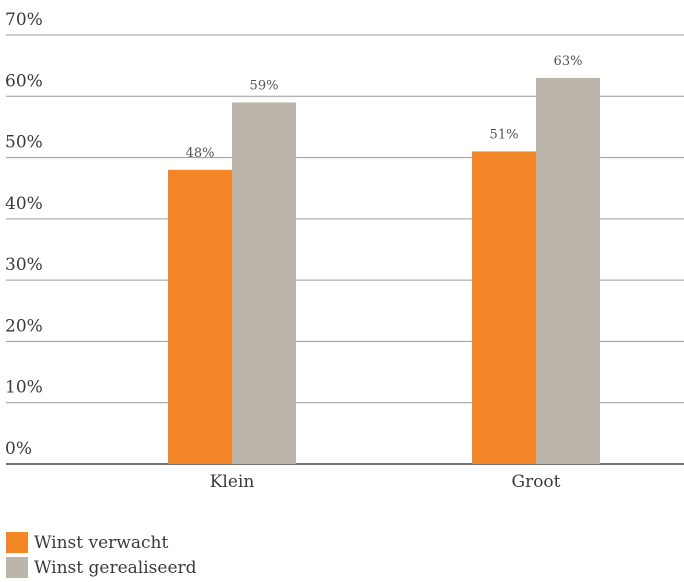  I want to click on data-label: 48%, so click(200, 153).